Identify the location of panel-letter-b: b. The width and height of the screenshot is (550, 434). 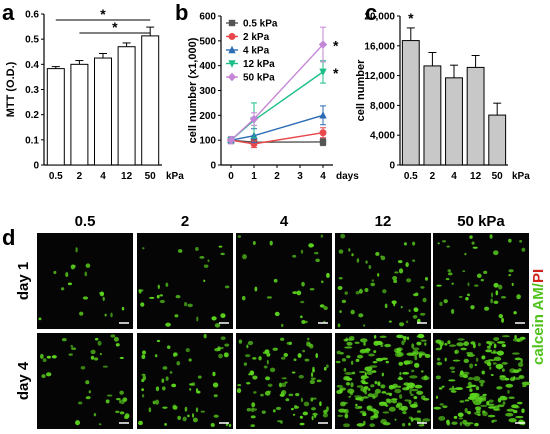
(181, 12).